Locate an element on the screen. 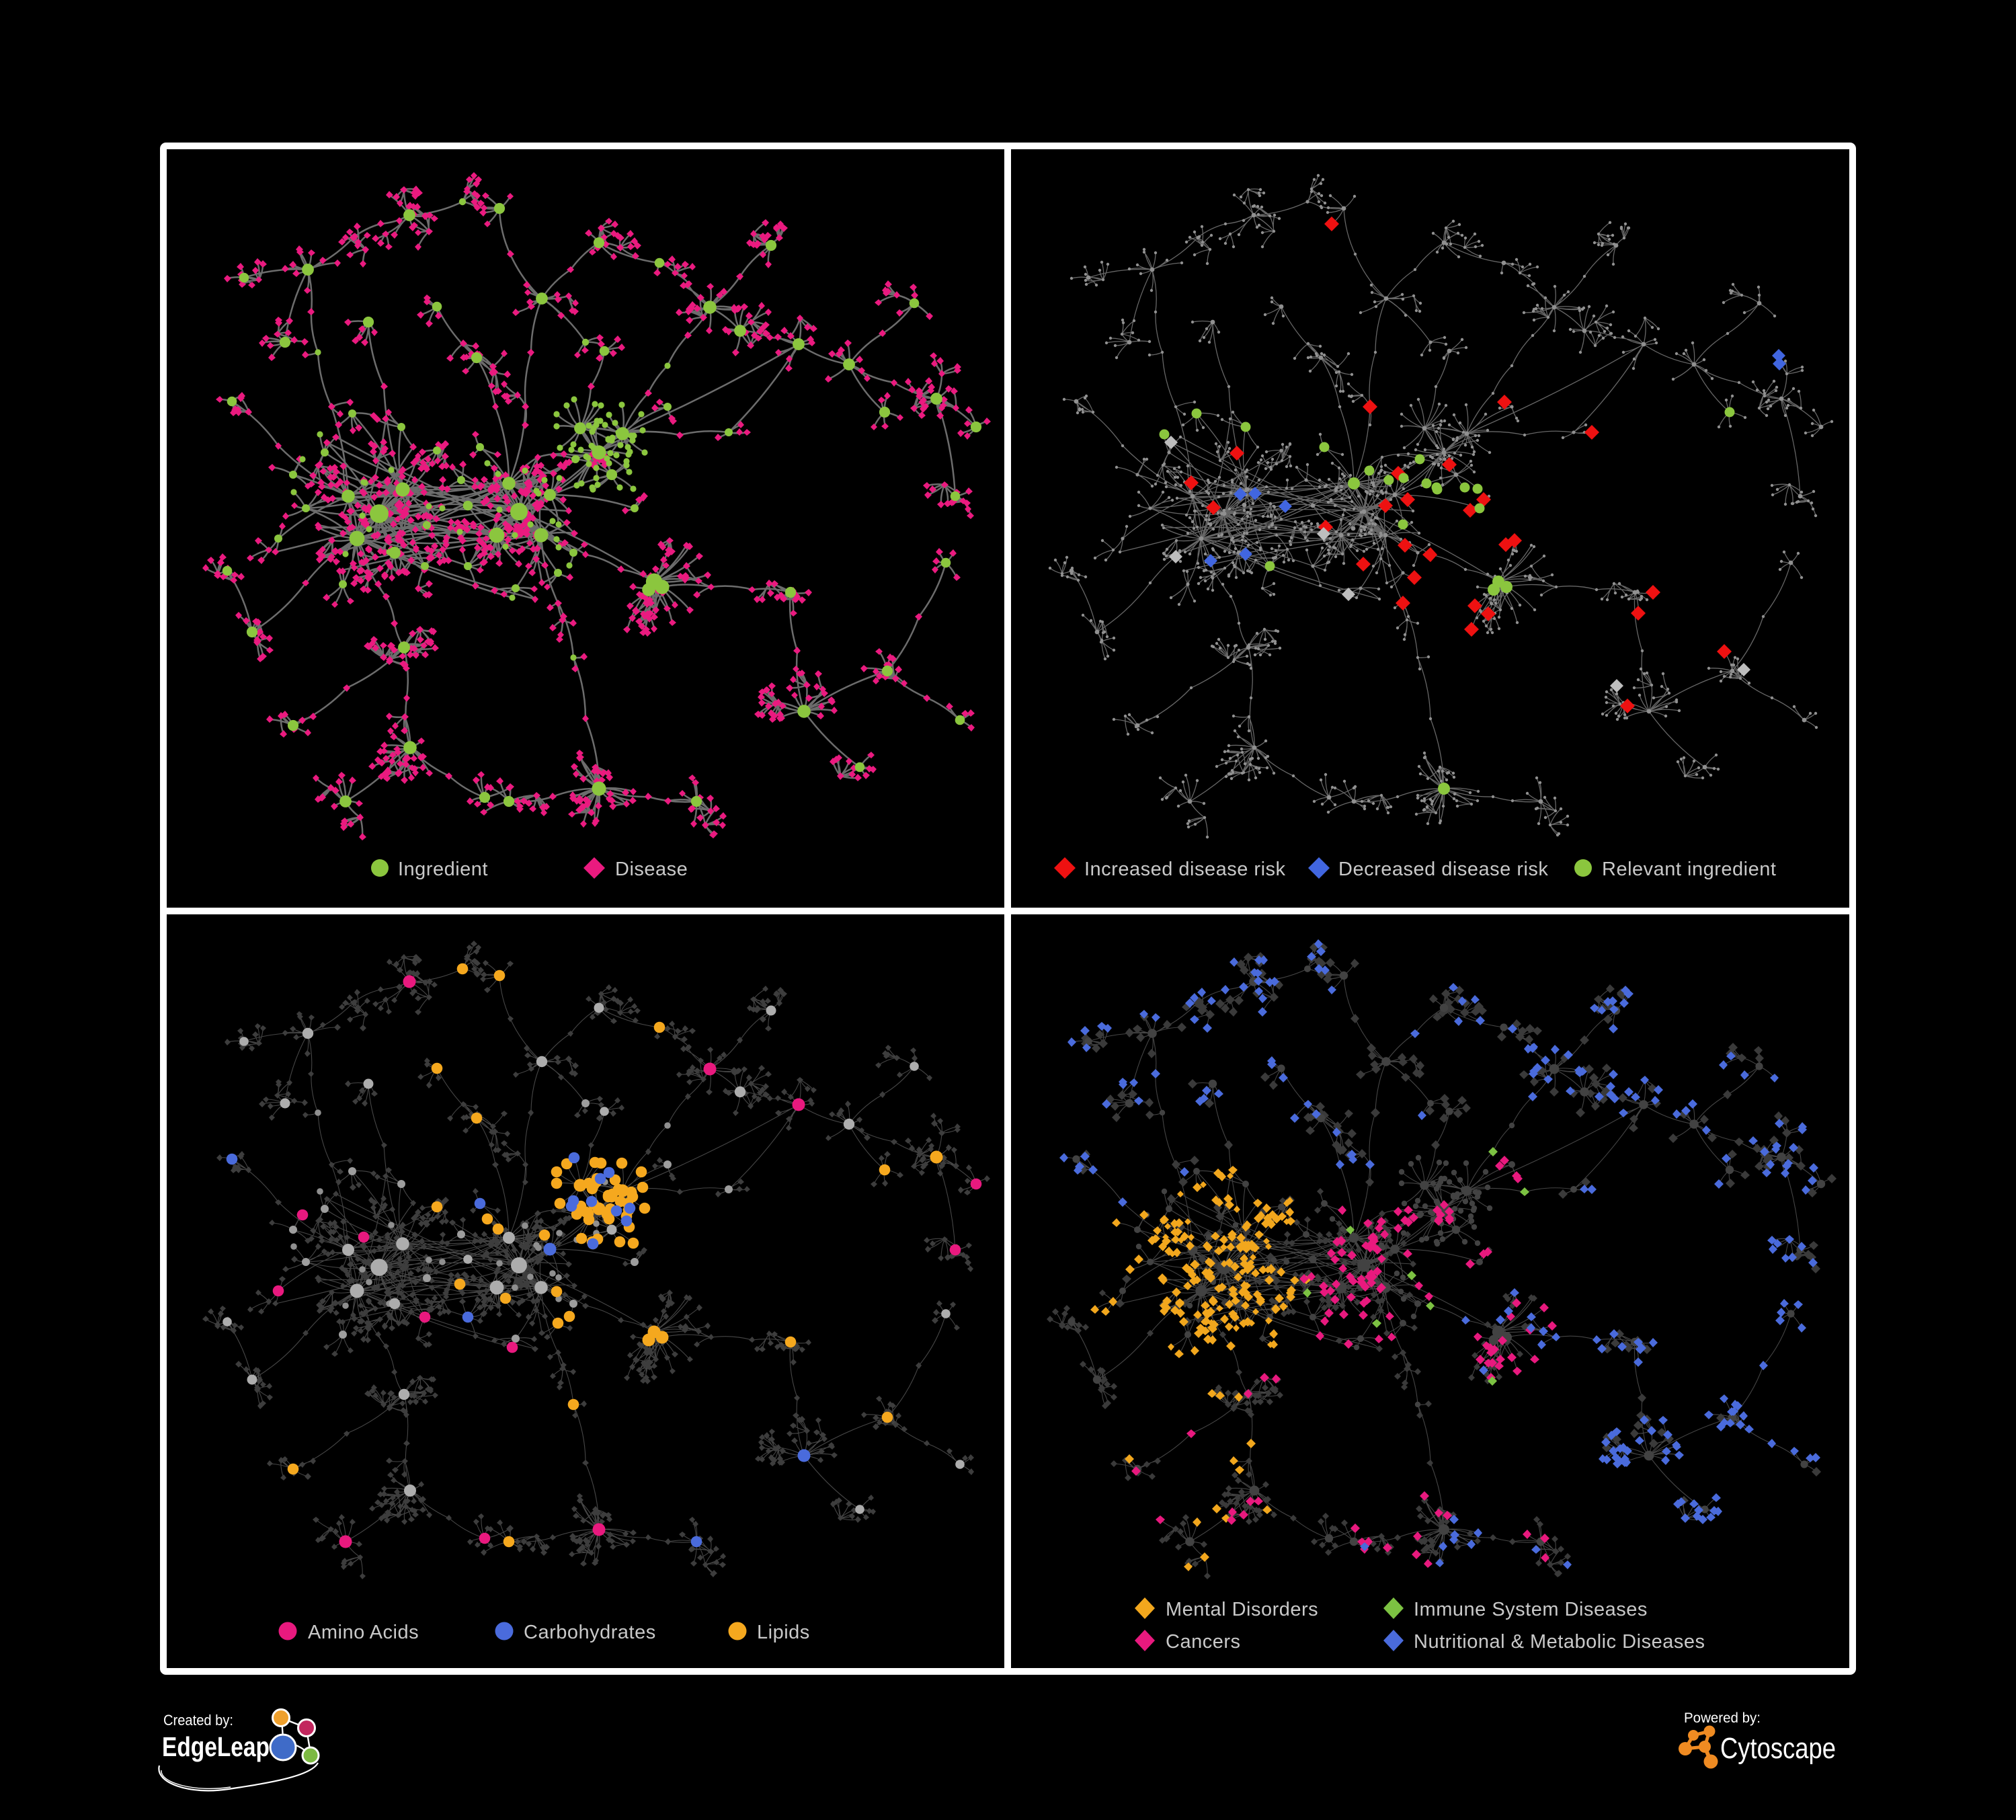 The image size is (2016, 1820). svg-text: Disease is located at coordinates (651, 869).